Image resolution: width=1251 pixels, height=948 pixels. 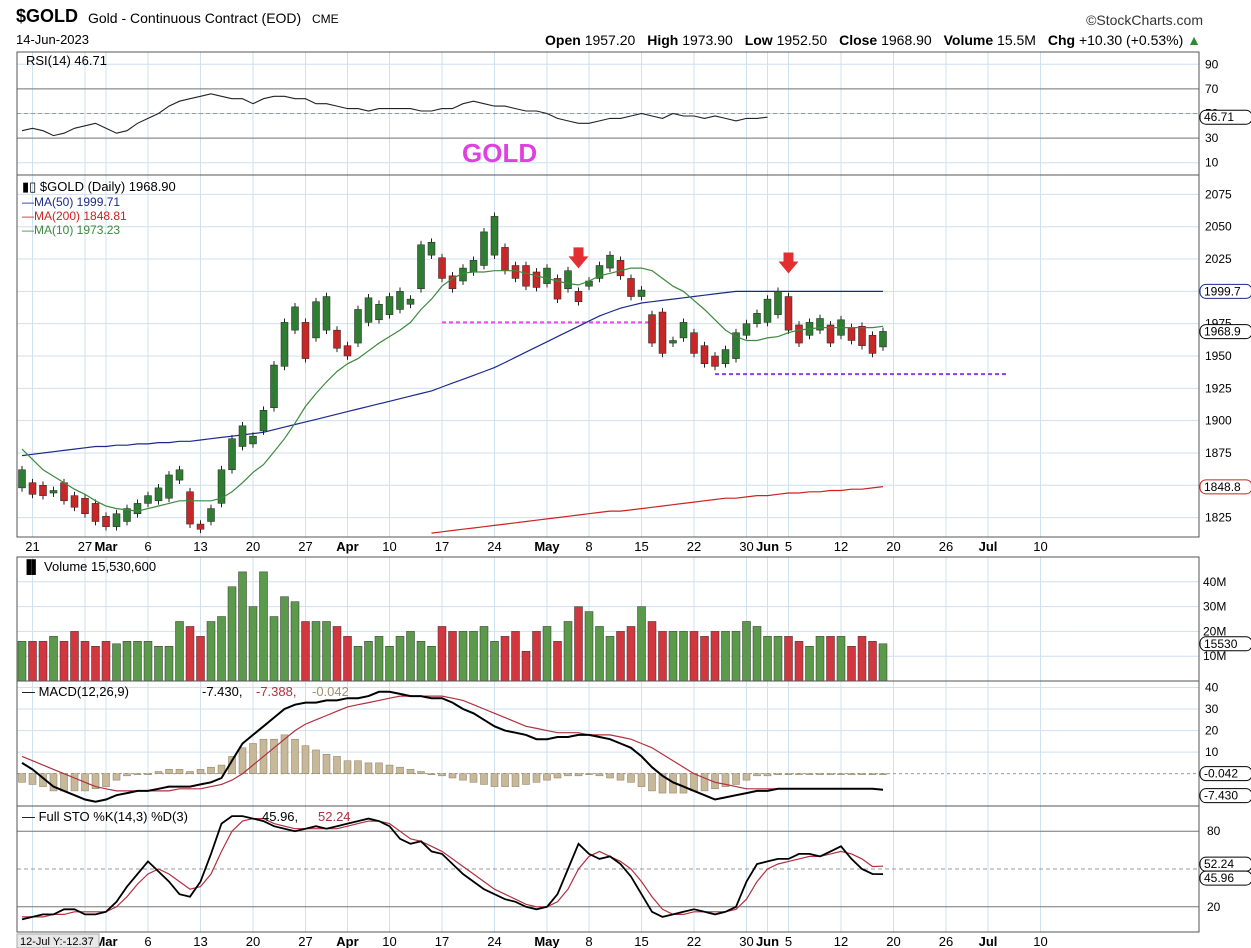 I want to click on red-arrow-icon, so click(x=788, y=263).